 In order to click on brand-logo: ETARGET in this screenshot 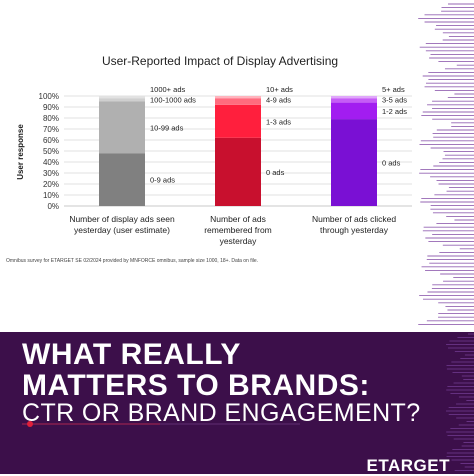, I will do `click(408, 465)`.